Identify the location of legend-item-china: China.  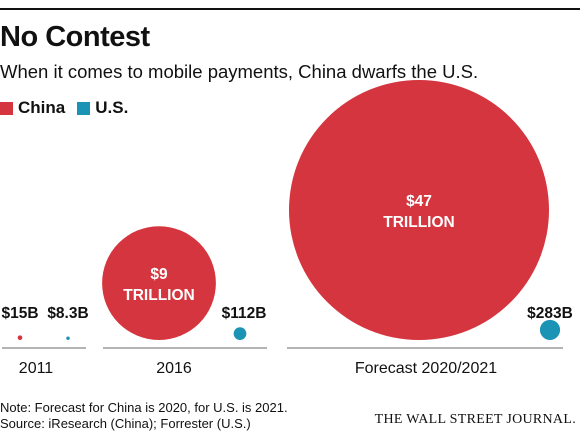
(32, 108).